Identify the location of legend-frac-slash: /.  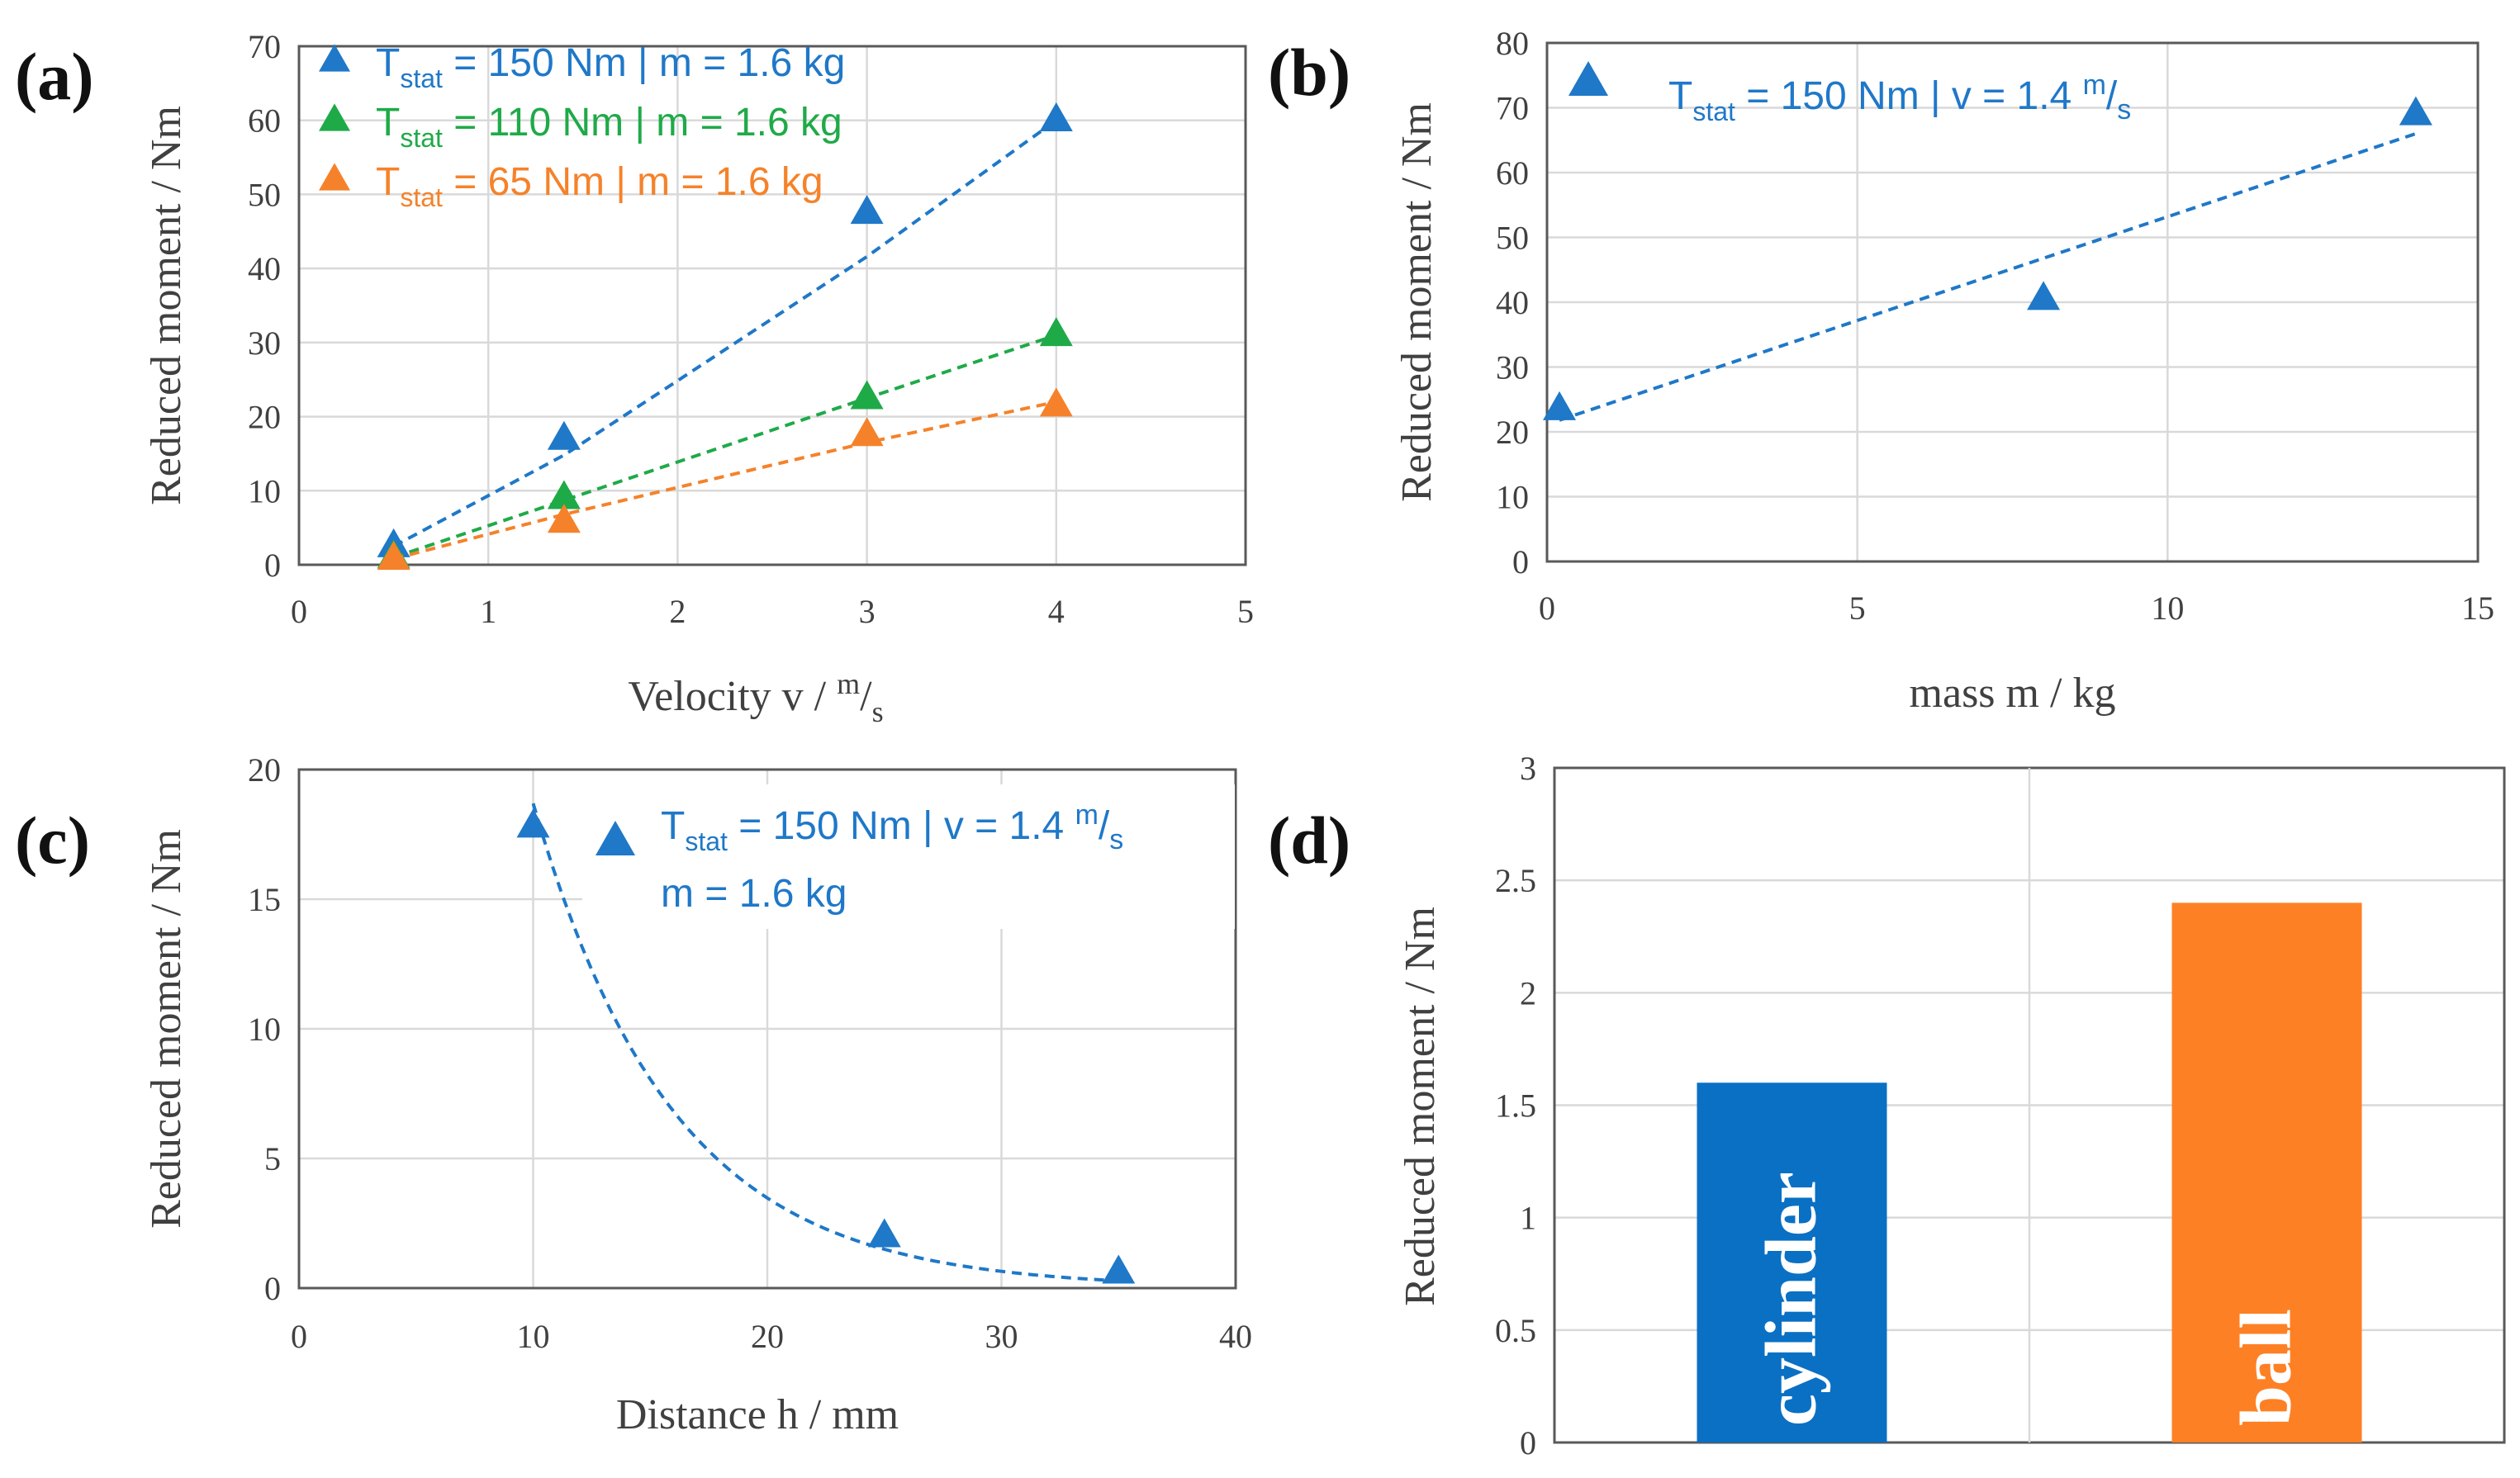
(1104, 826).